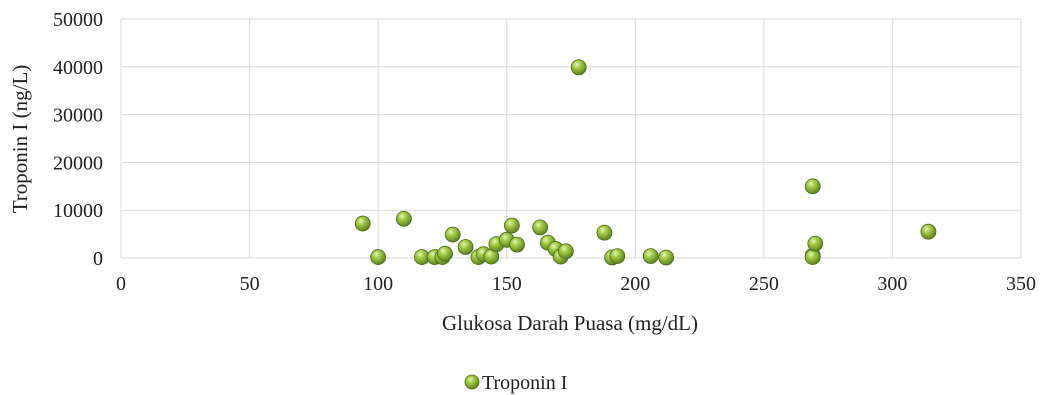 Image resolution: width=1042 pixels, height=395 pixels. What do you see at coordinates (524, 383) in the screenshot?
I see `legend-label: Troponin I` at bounding box center [524, 383].